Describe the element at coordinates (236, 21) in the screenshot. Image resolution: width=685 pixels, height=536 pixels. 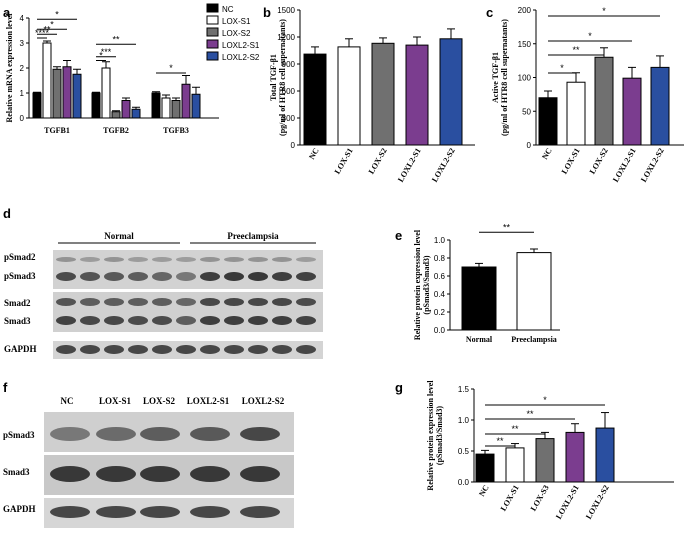
I see `legend-label-lox-s1: LOX-S1` at that location.